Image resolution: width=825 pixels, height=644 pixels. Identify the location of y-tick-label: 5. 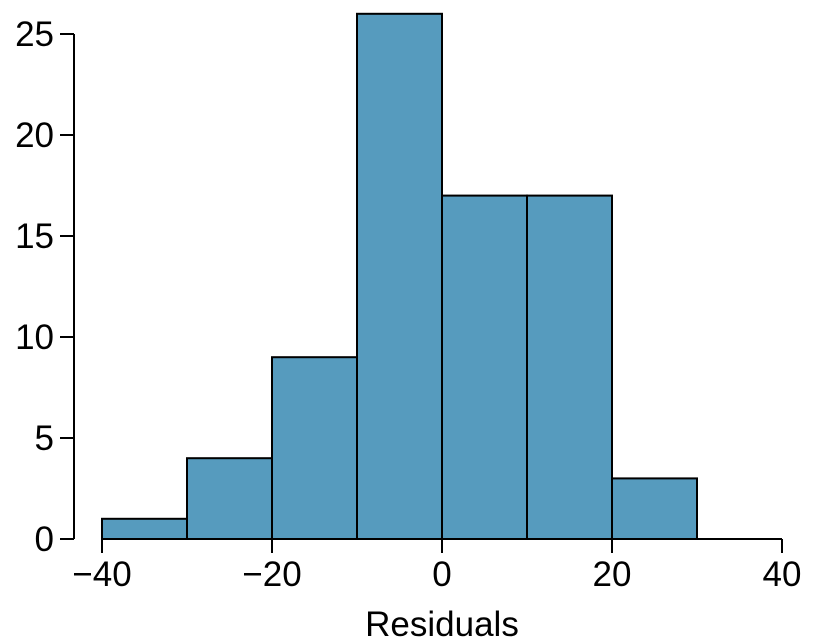
(44, 438).